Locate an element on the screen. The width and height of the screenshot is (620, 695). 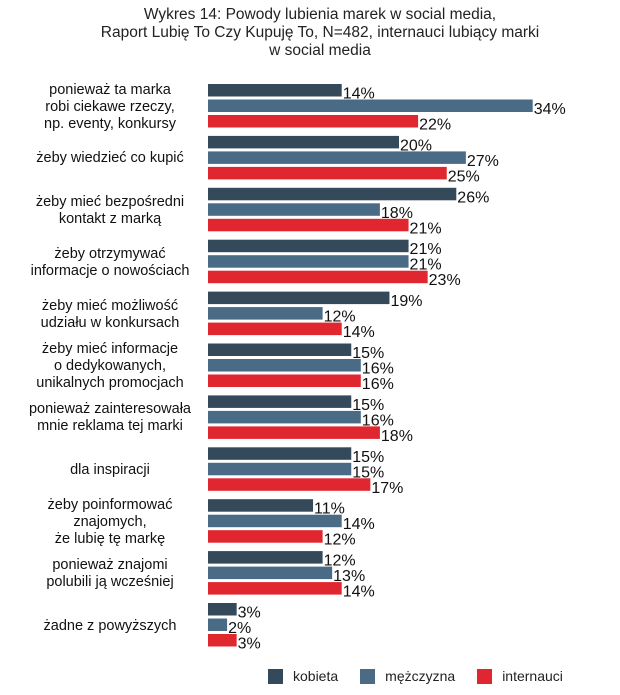
category-label-line: żeby poinformować is located at coordinates (110, 504).